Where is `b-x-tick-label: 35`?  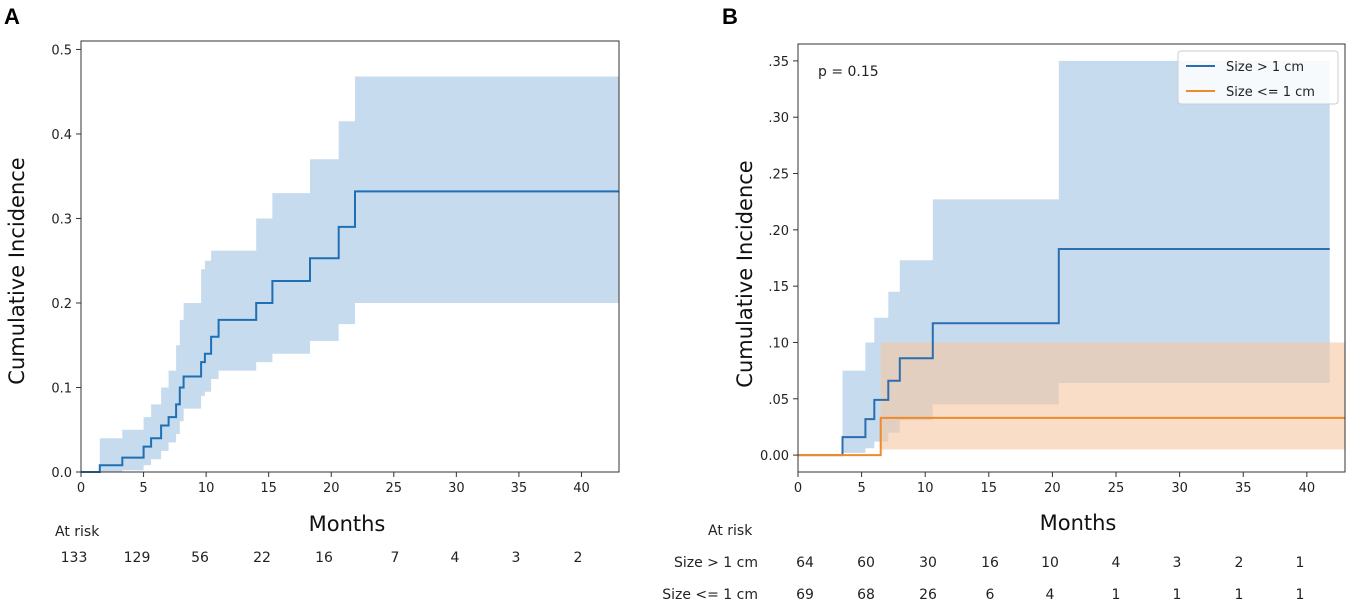
b-x-tick-label: 35 is located at coordinates (1243, 488).